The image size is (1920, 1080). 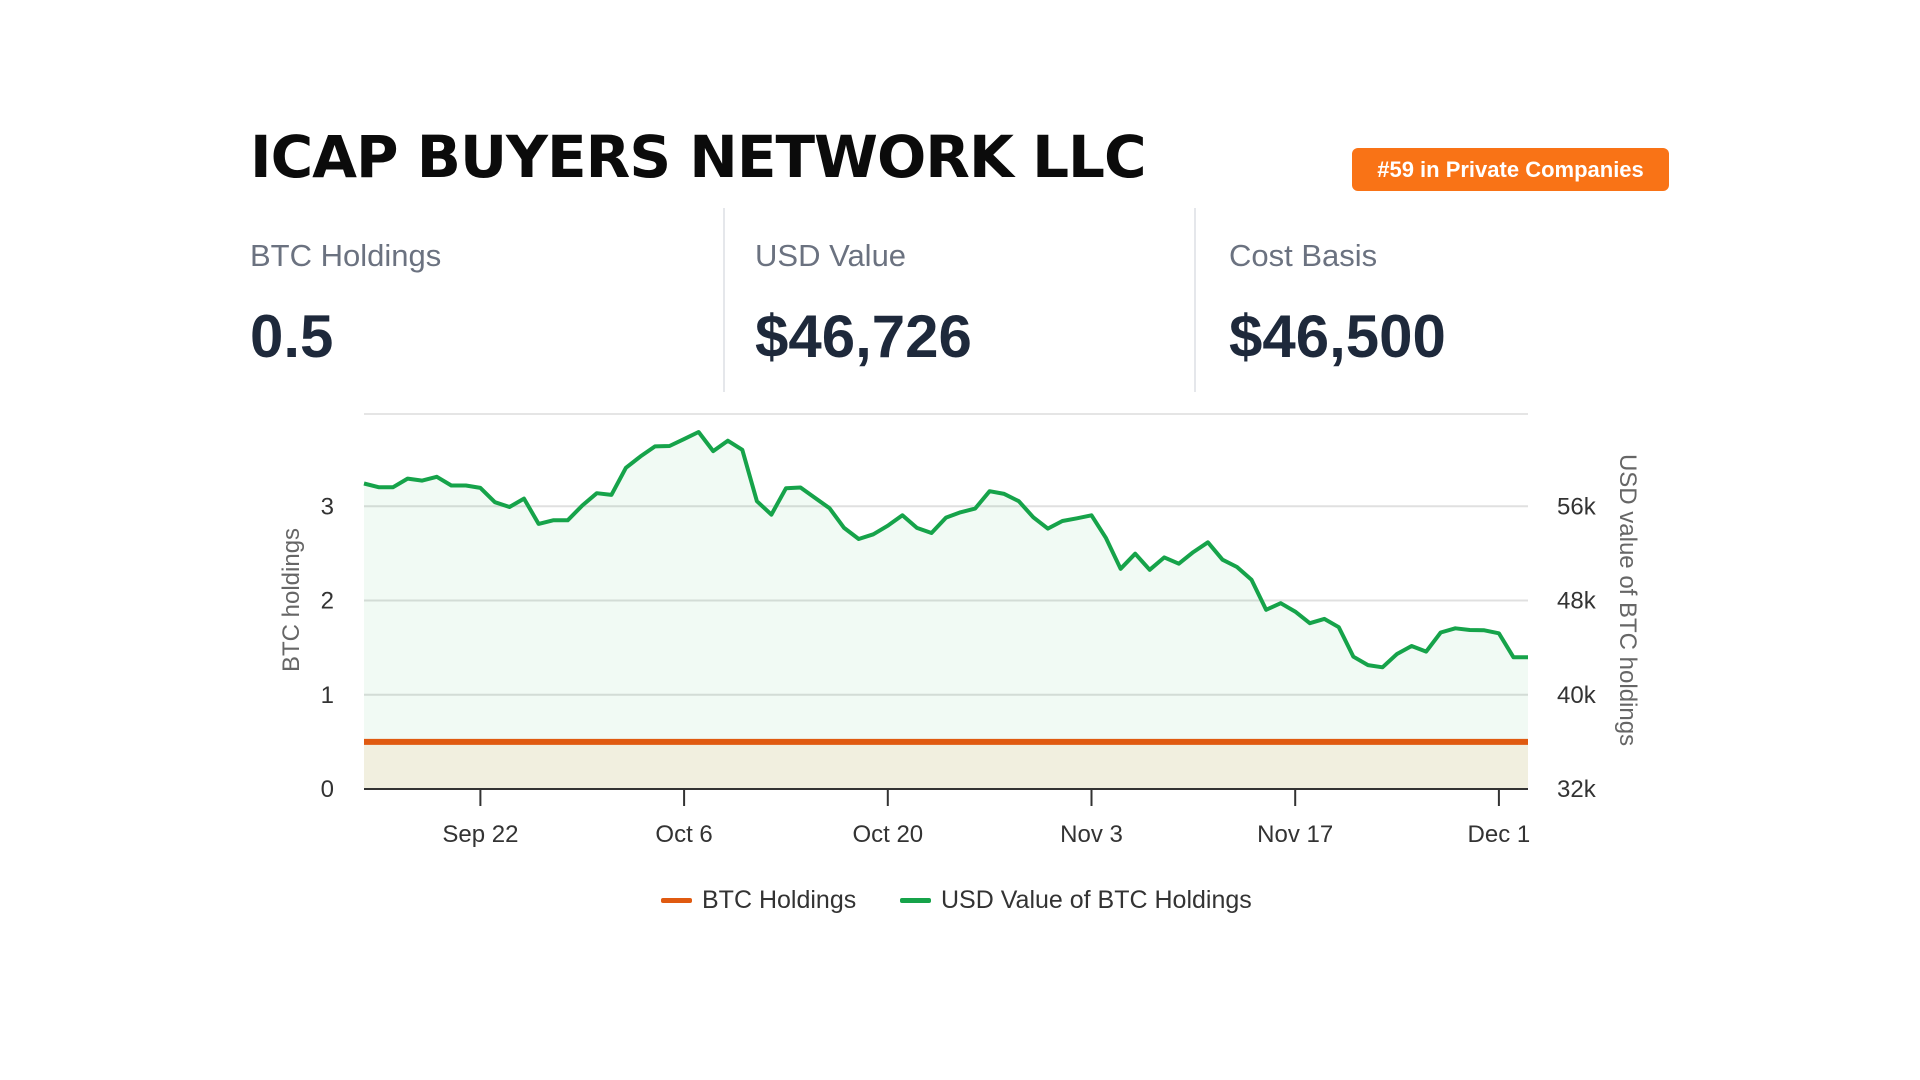 I want to click on stat-usd-value: USD Value $46,726, so click(x=863, y=302).